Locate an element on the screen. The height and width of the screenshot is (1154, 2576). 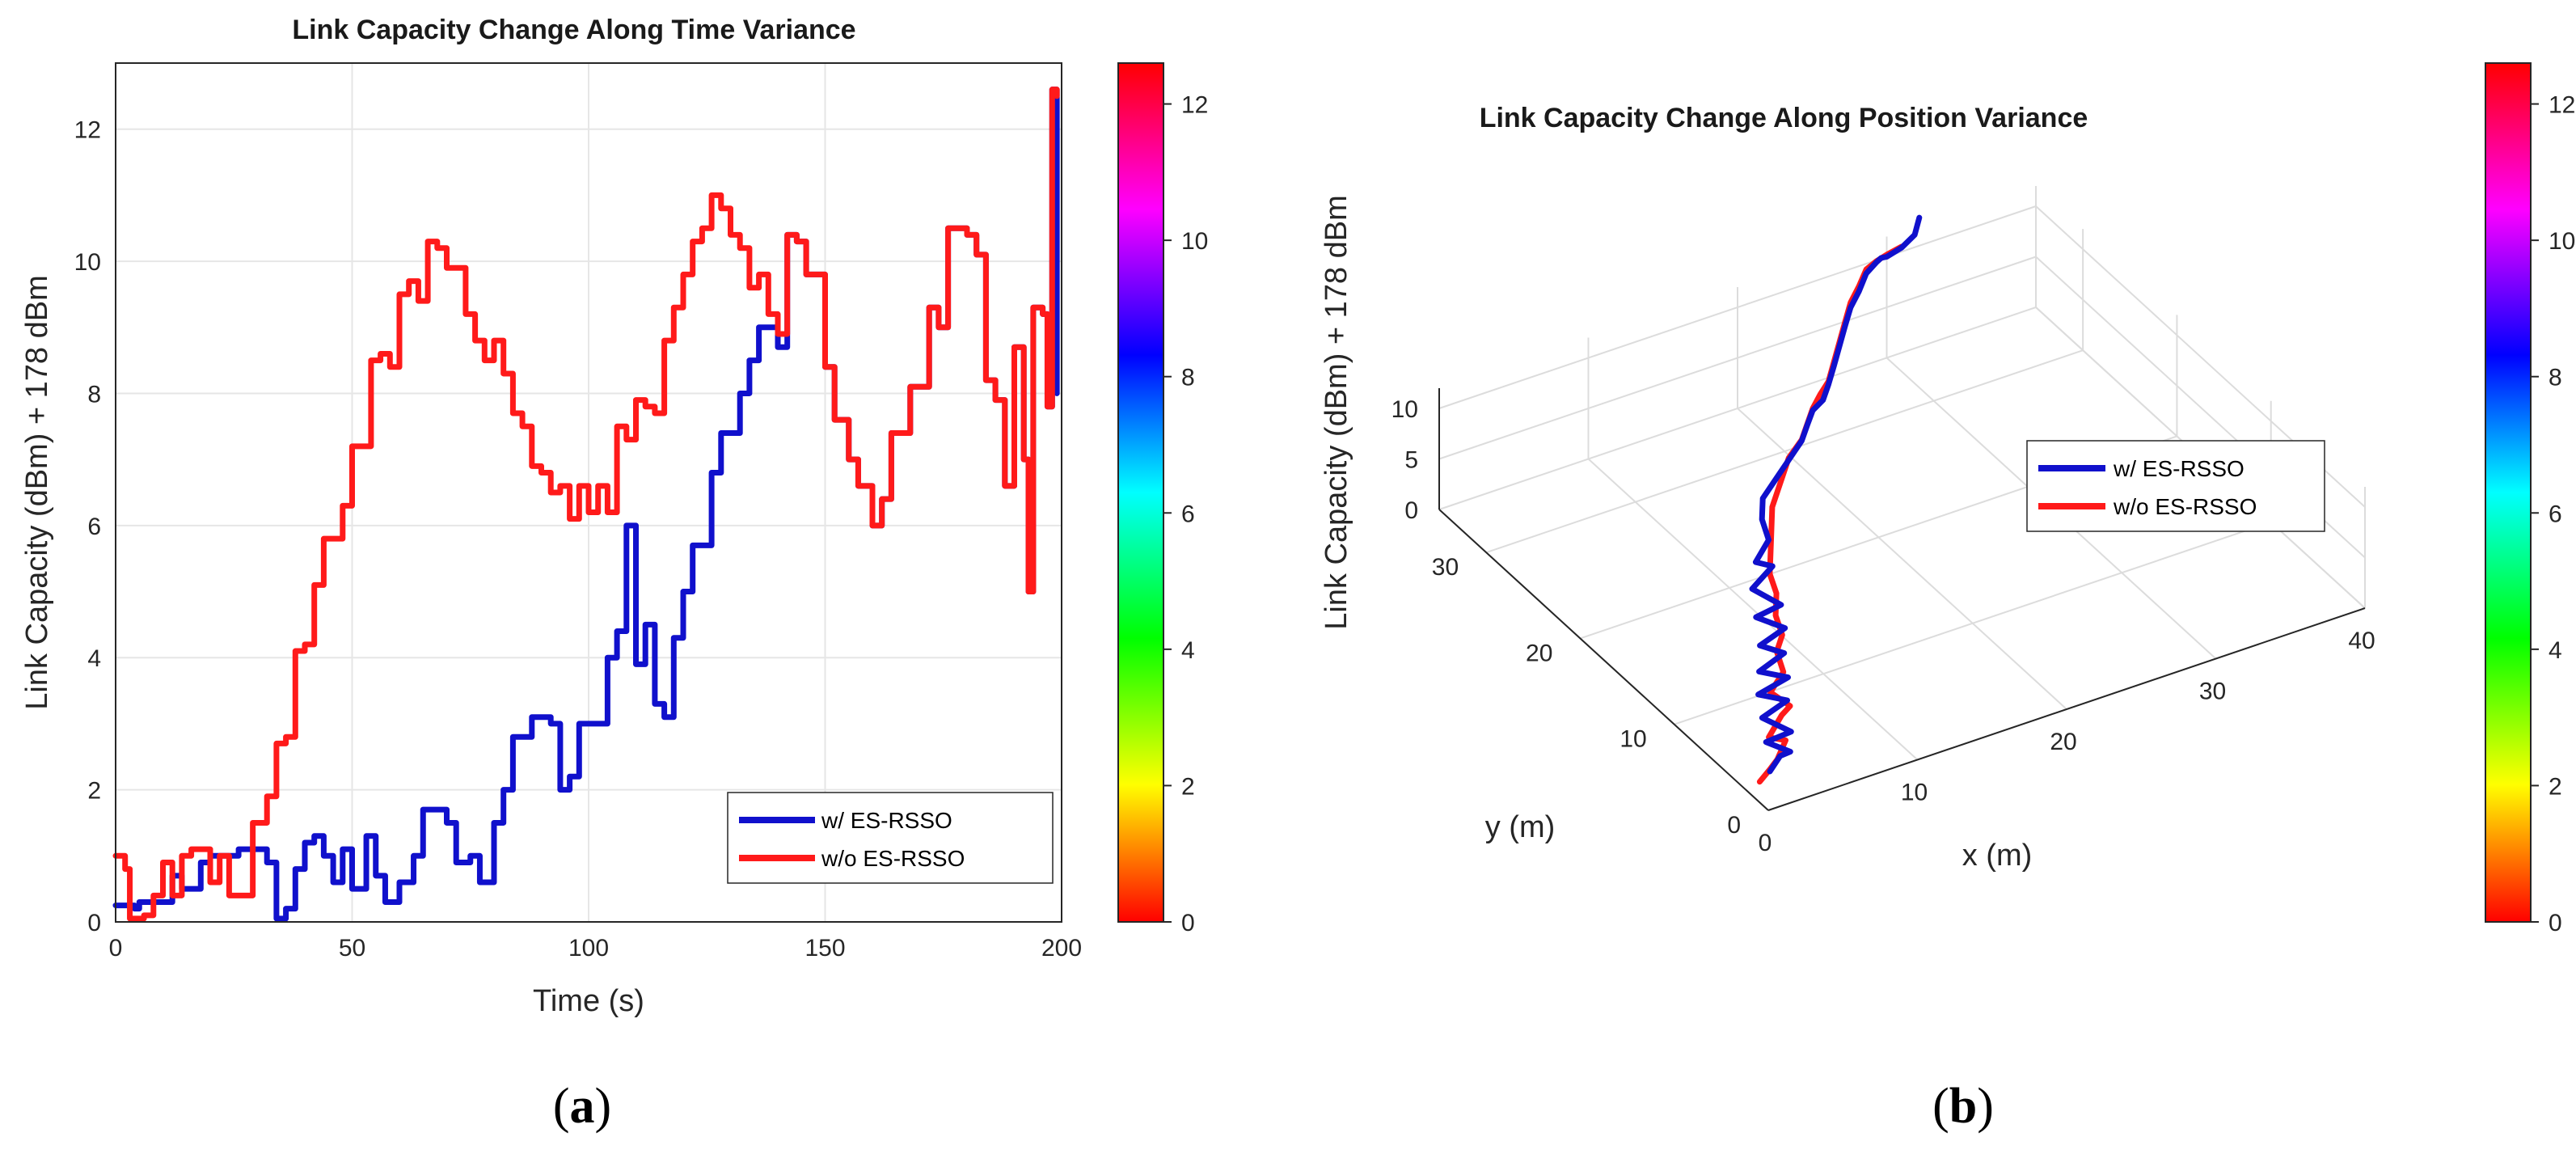
chart-a-cbtick-1: 2 is located at coordinates (1188, 786).